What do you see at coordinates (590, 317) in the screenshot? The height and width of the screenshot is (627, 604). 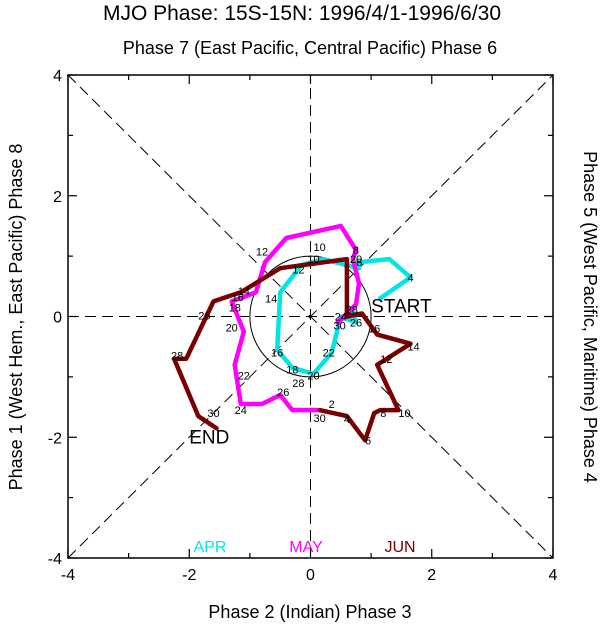 I see `right-axis-label: Phase 5 (West Pacific, Maritime) Phase 4` at bounding box center [590, 317].